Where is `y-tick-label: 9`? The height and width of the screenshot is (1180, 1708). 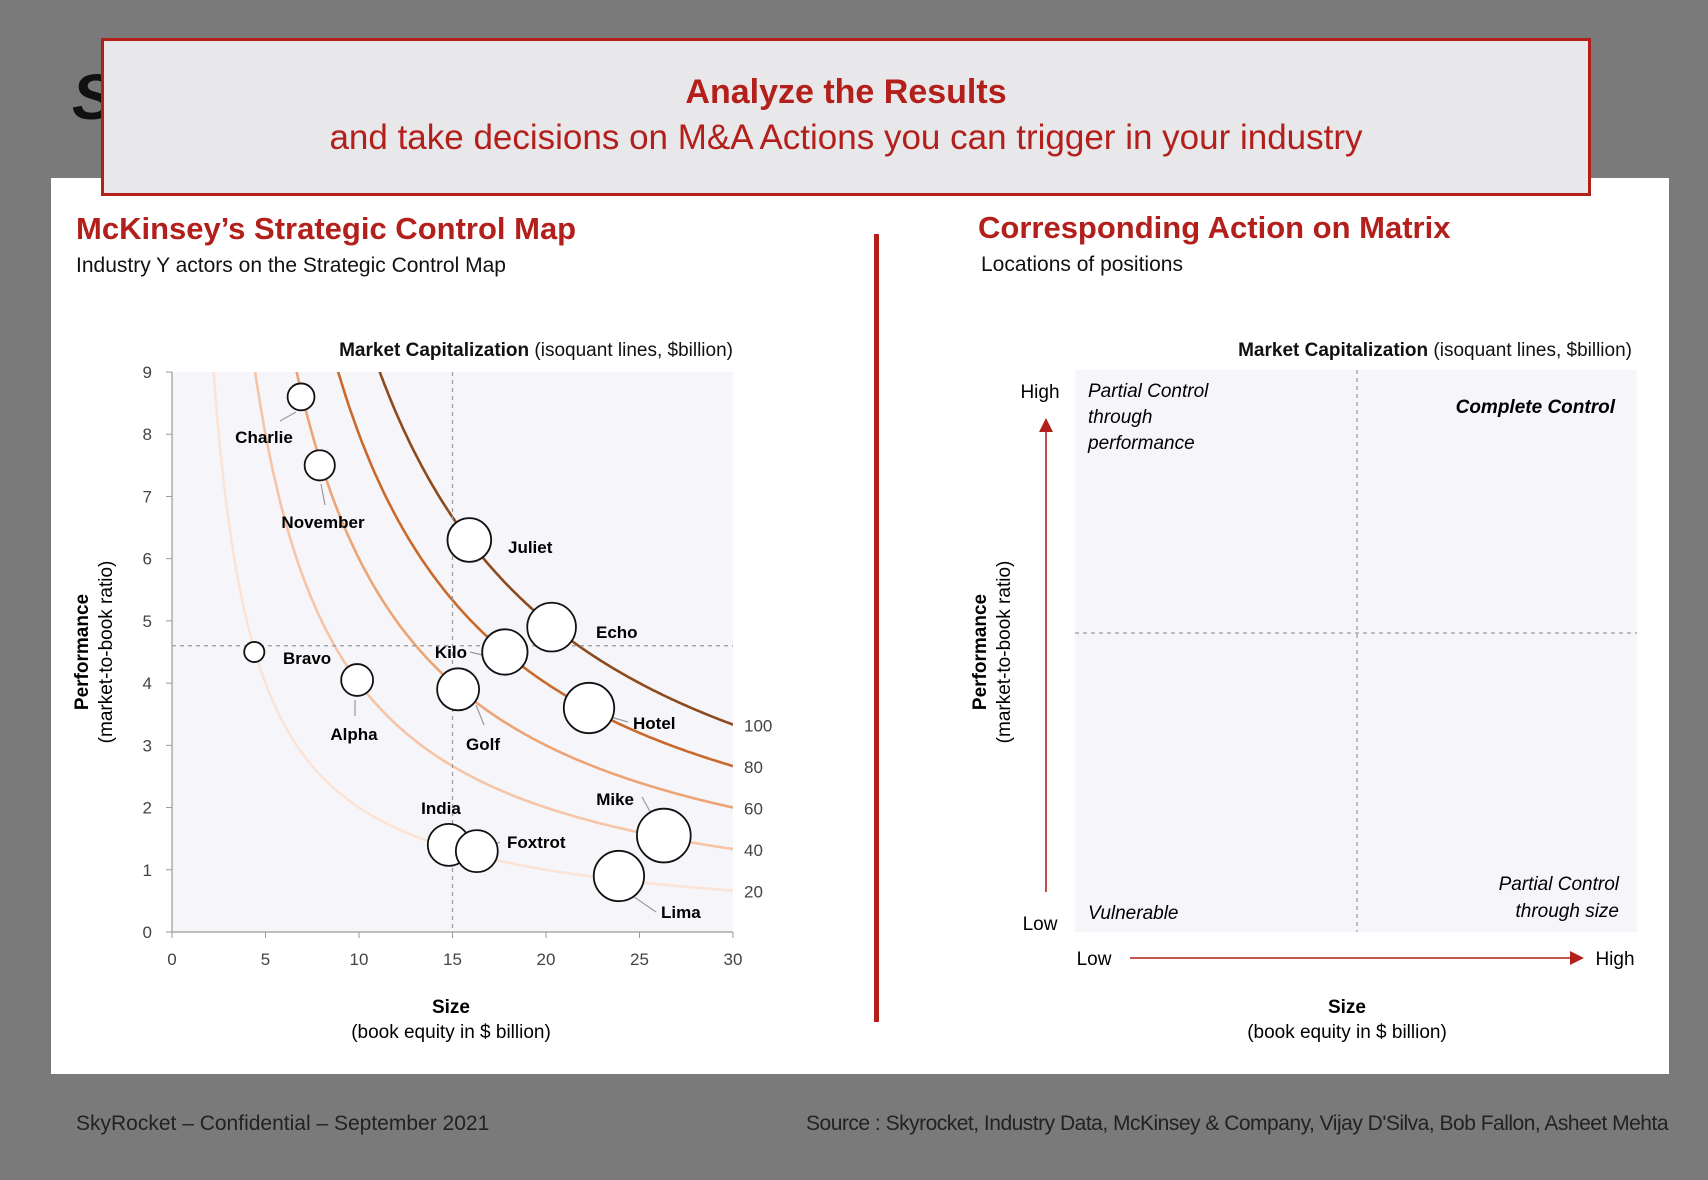
y-tick-label: 9 is located at coordinates (147, 372).